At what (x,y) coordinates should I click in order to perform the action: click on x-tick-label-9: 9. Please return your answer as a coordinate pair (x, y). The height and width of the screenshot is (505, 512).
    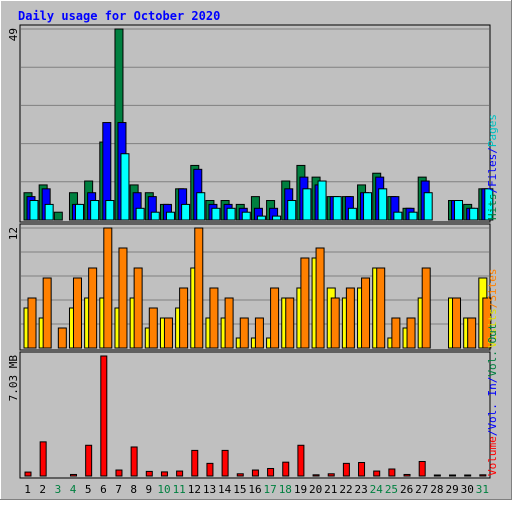
    Looking at the image, I should click on (149, 489).